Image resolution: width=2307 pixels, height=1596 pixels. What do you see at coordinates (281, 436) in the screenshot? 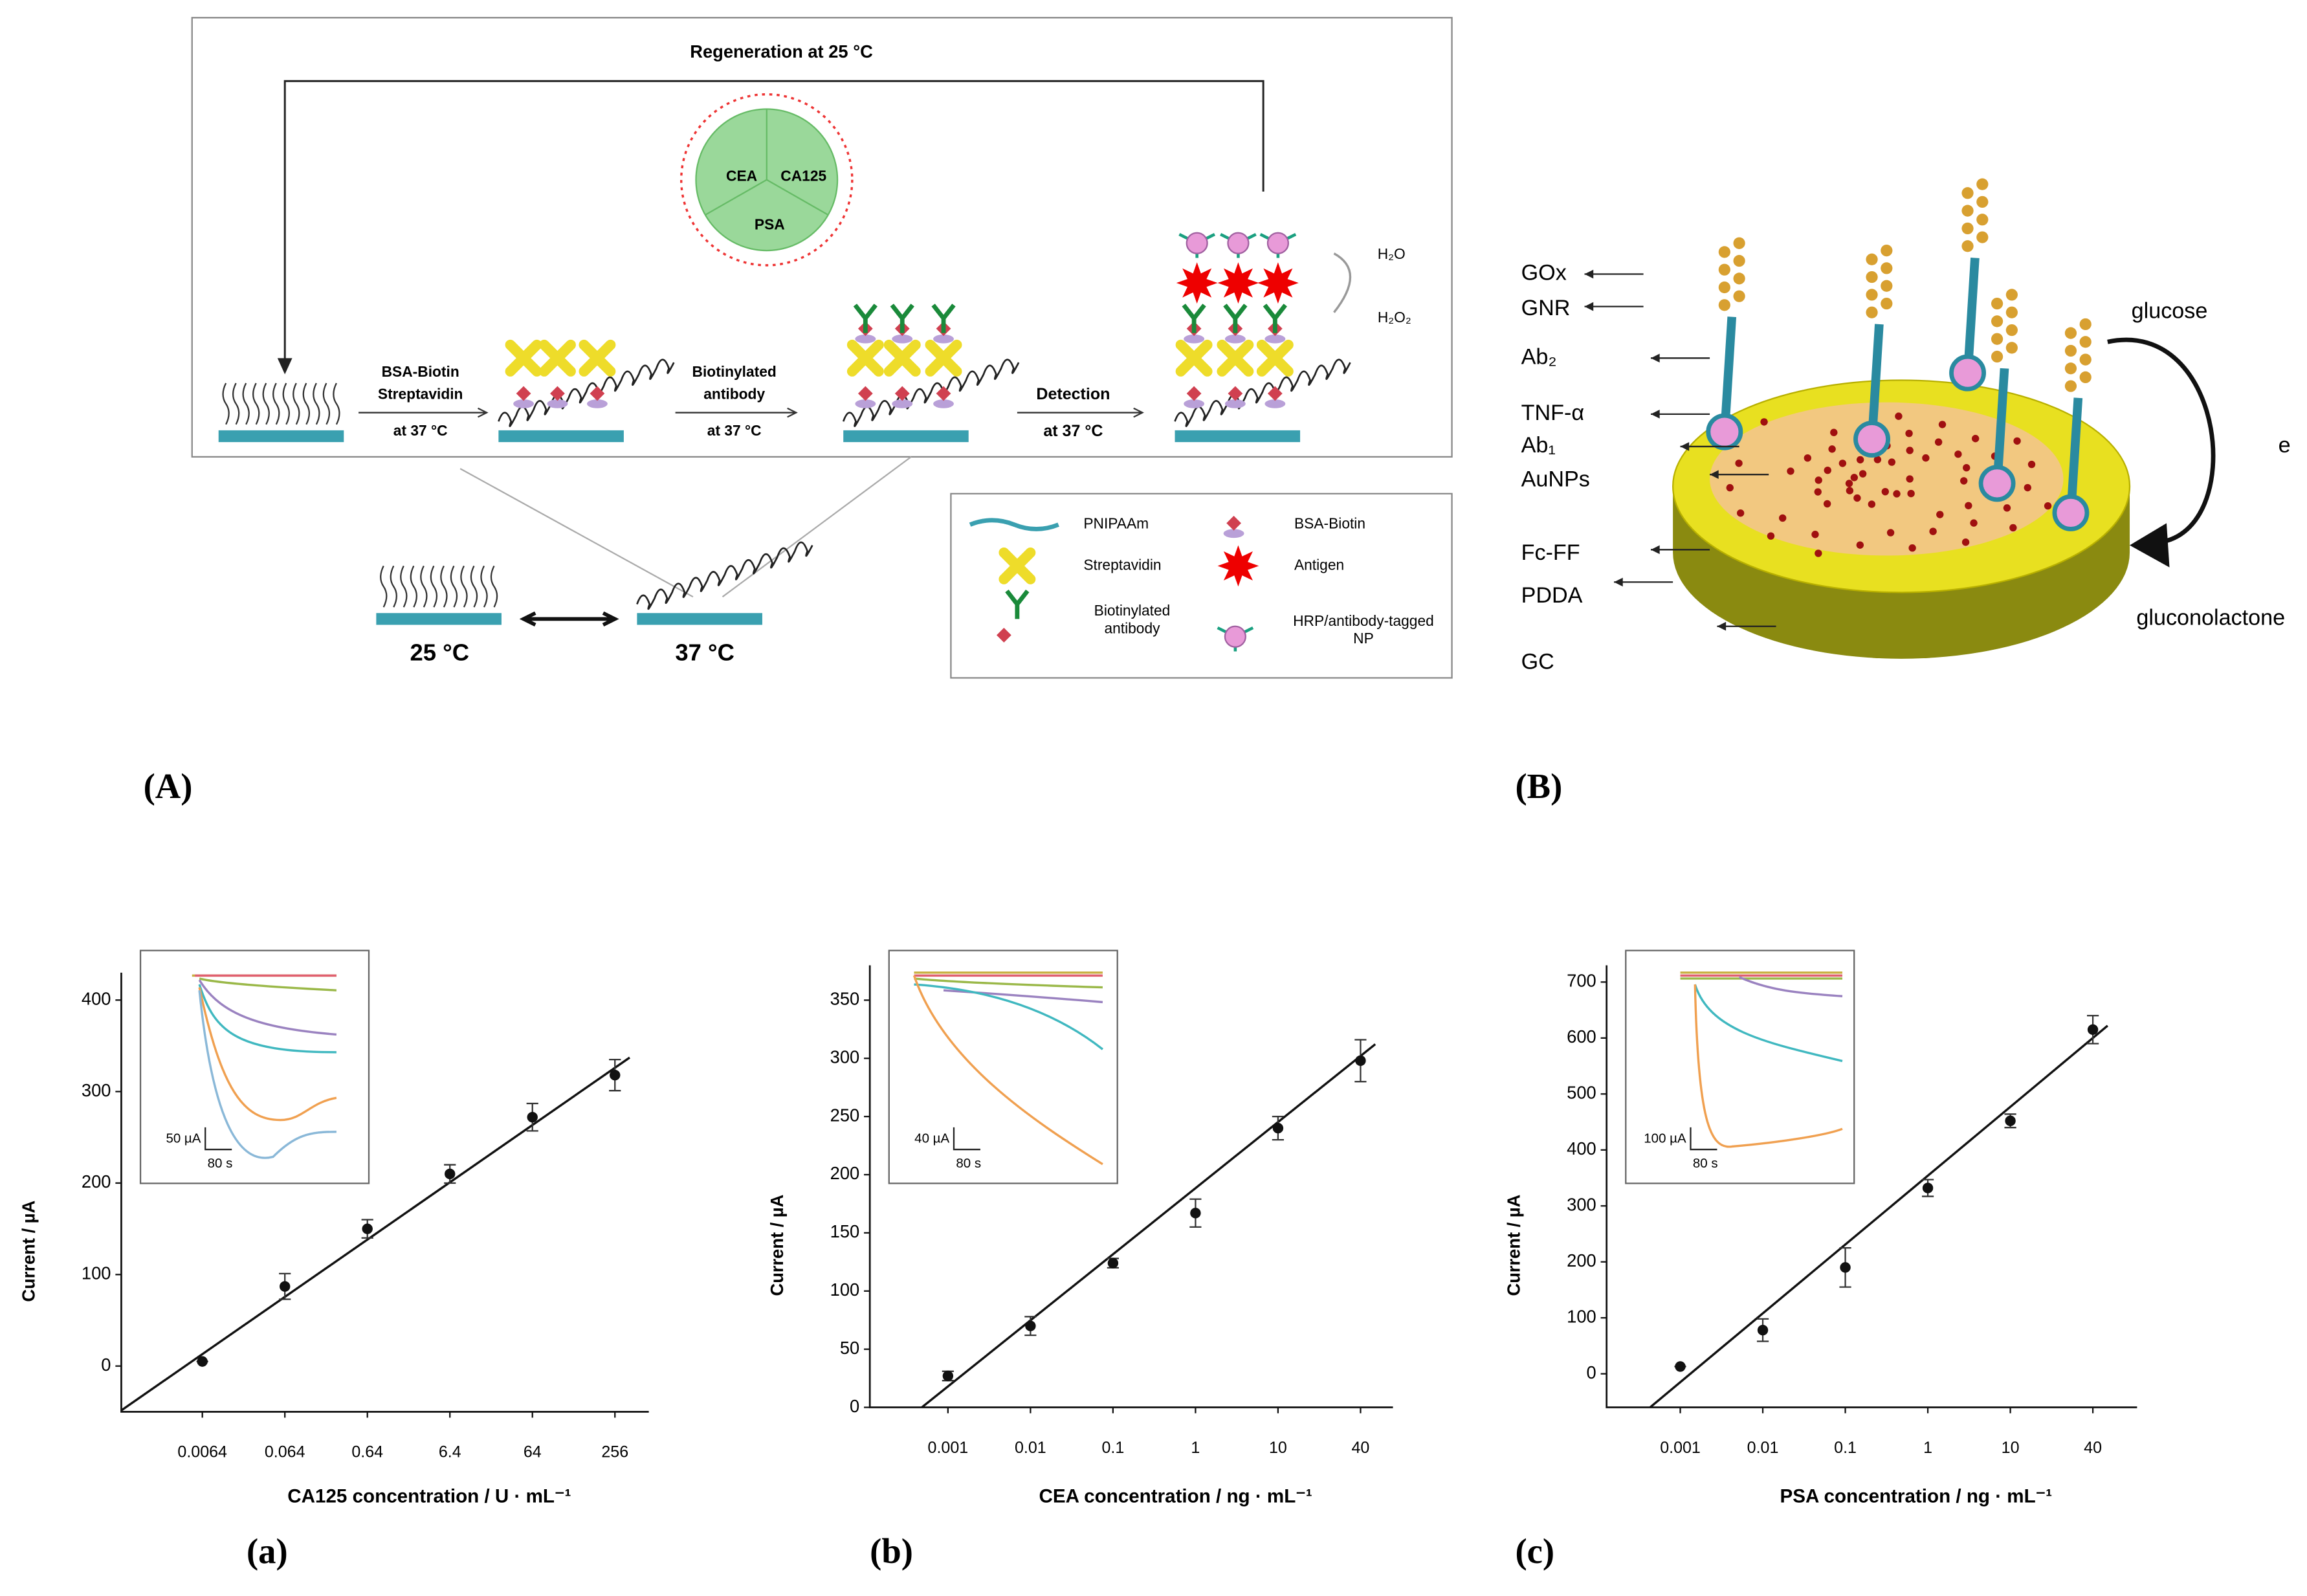
I see `surface` at bounding box center [281, 436].